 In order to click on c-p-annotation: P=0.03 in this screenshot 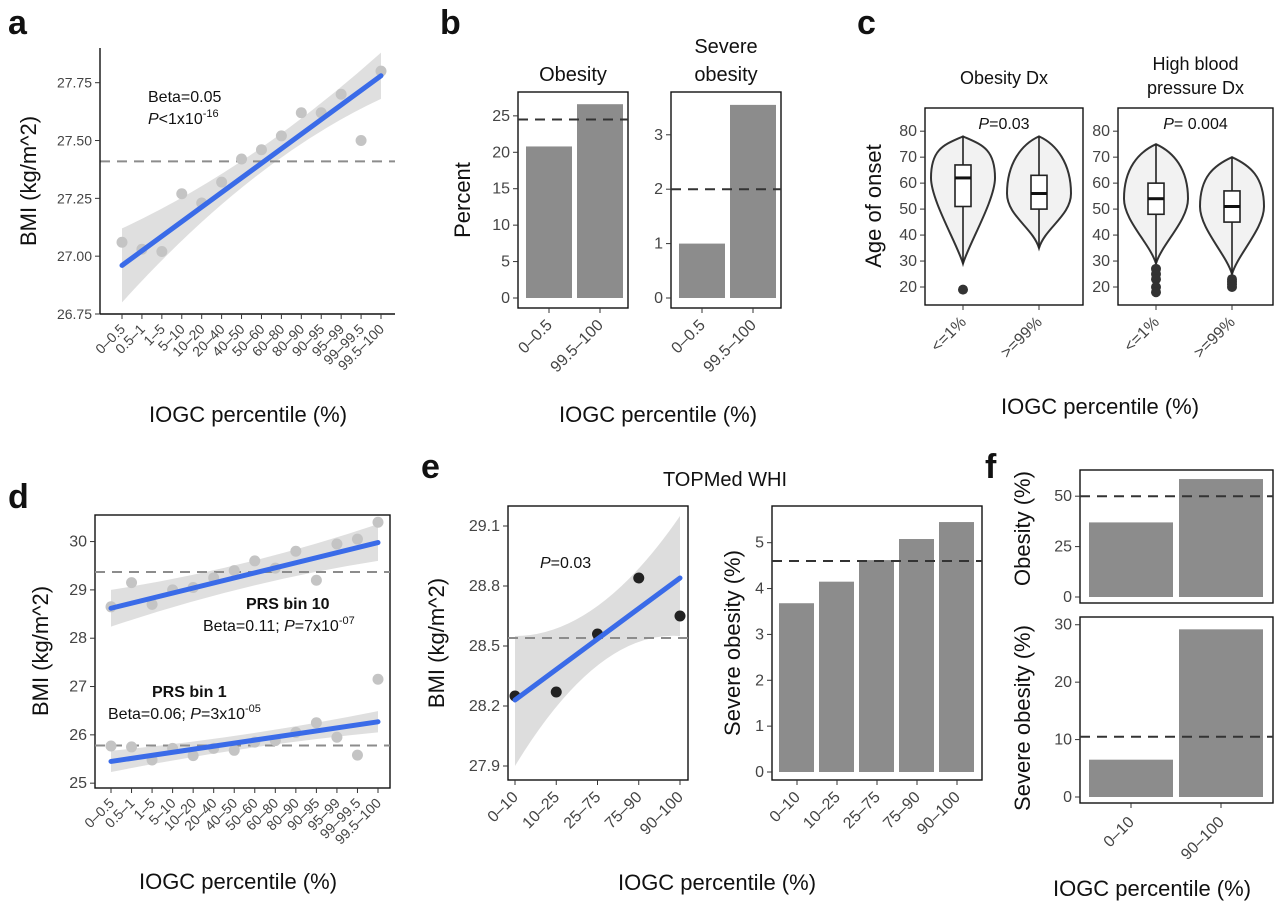, I will do `click(1003, 124)`.